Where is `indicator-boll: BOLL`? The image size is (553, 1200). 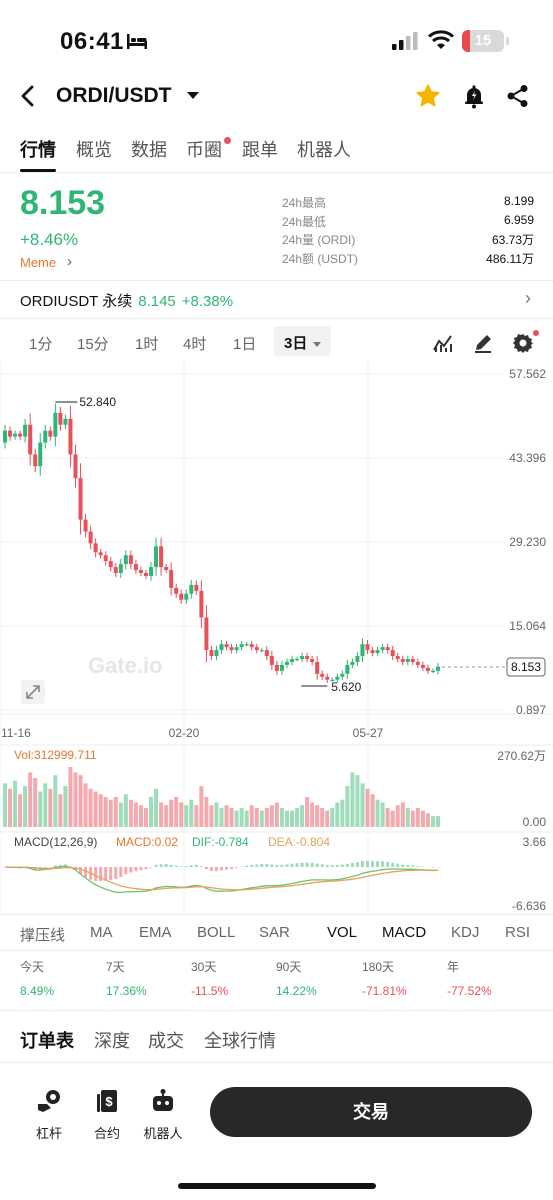 indicator-boll: BOLL is located at coordinates (216, 932).